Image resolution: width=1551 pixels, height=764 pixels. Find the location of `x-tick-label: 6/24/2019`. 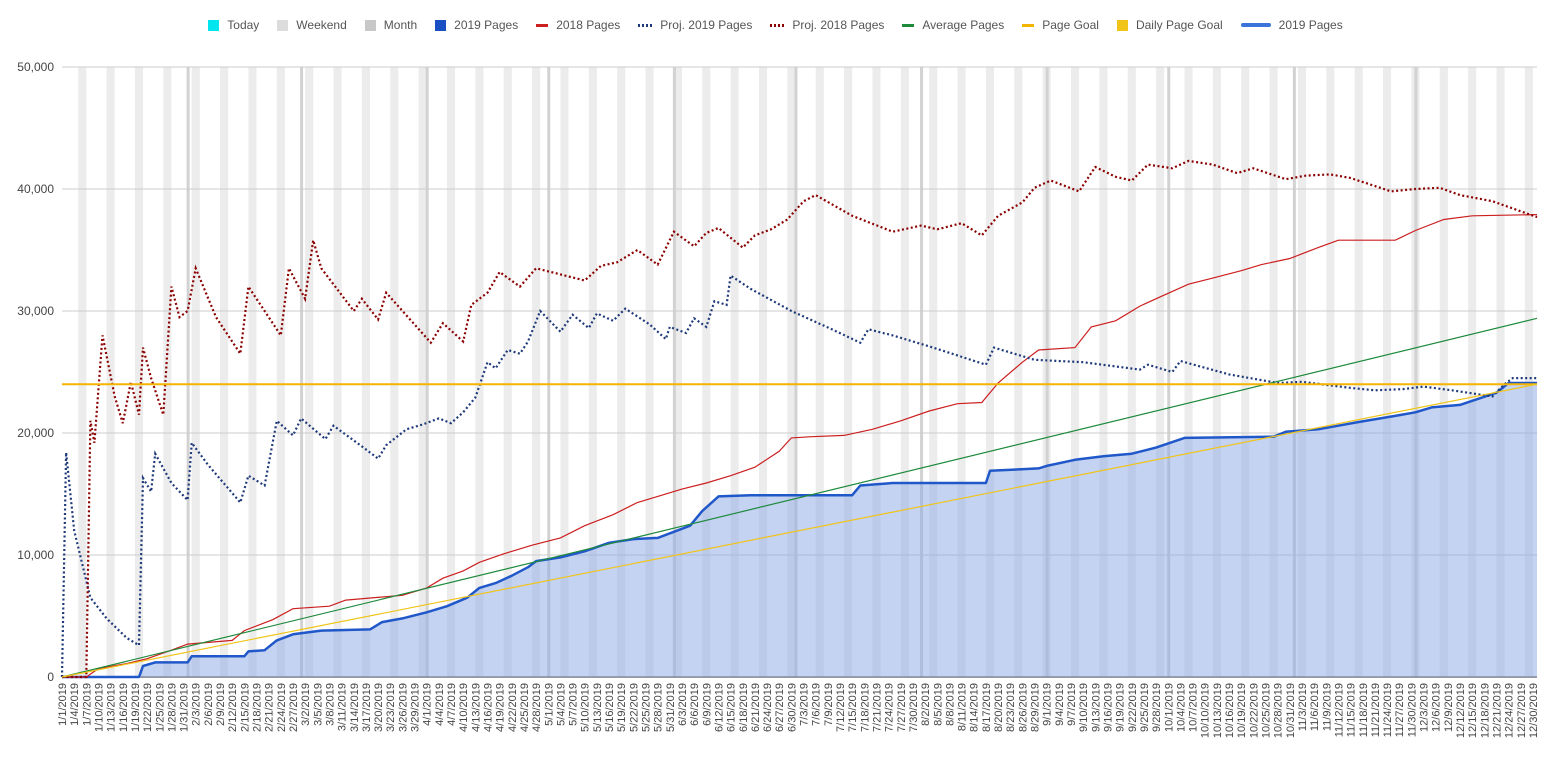

x-tick-label: 6/24/2019 is located at coordinates (768, 707).